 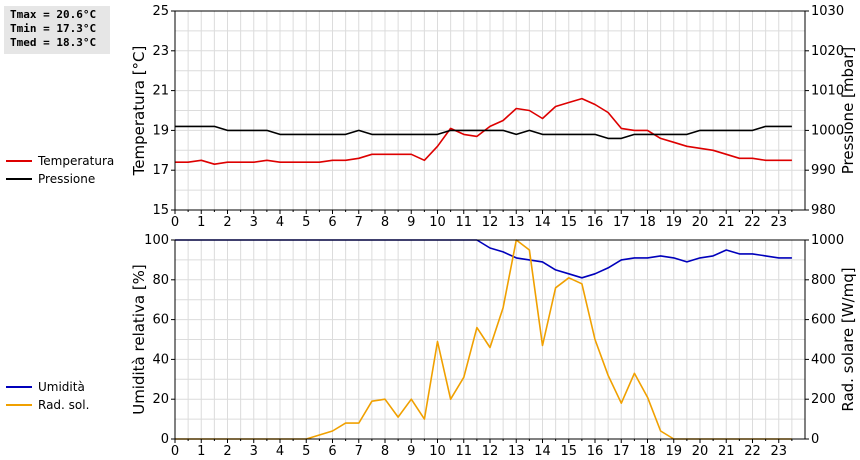 What do you see at coordinates (156, 240) in the screenshot?
I see `p2-y-tick-label: 100` at bounding box center [156, 240].